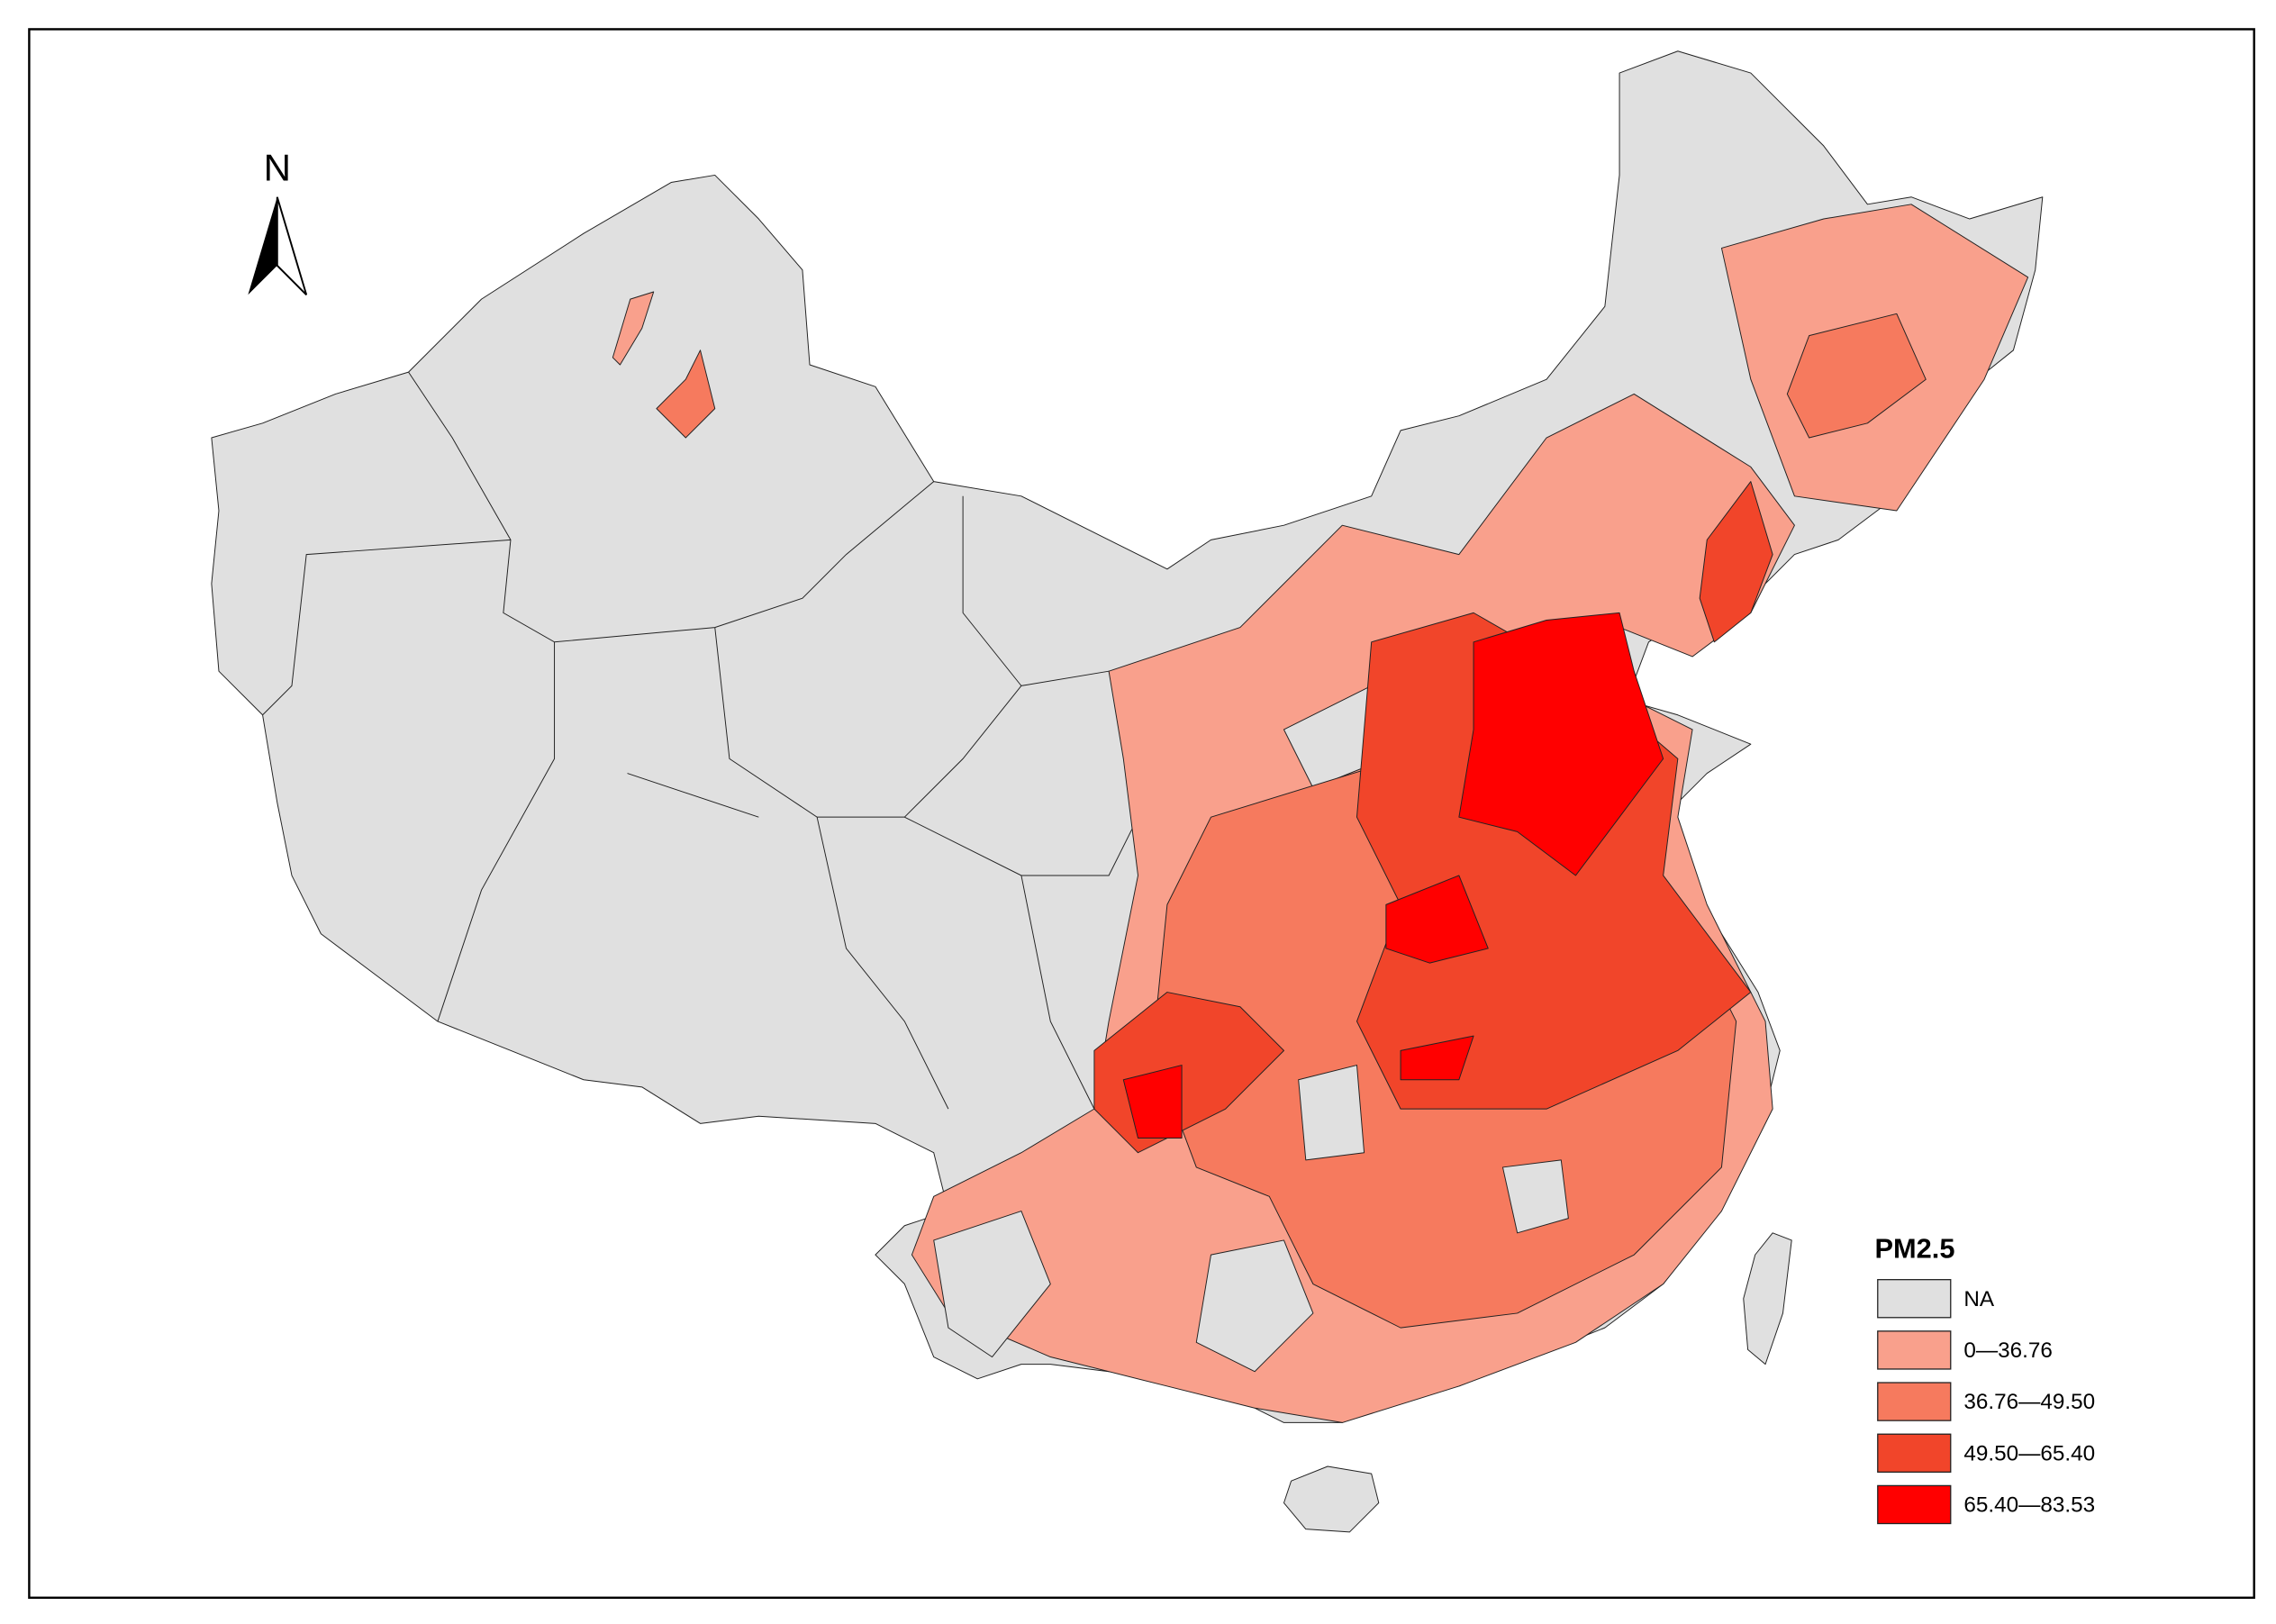 The image size is (2276, 1624). What do you see at coordinates (2029, 1402) in the screenshot?
I see `legend-label: 36.76—49.50` at bounding box center [2029, 1402].